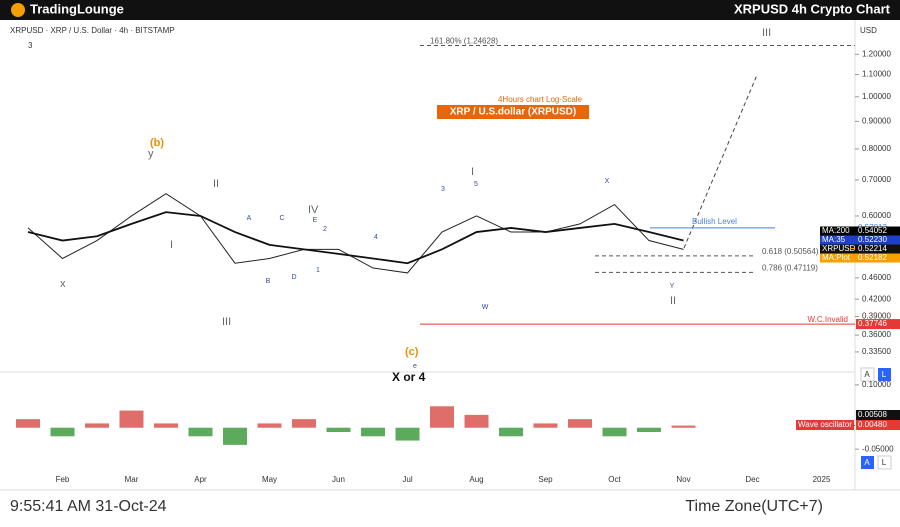 The height and width of the screenshot is (527, 900). What do you see at coordinates (872, 248) in the screenshot?
I see `tag-label: 0.52214` at bounding box center [872, 248].